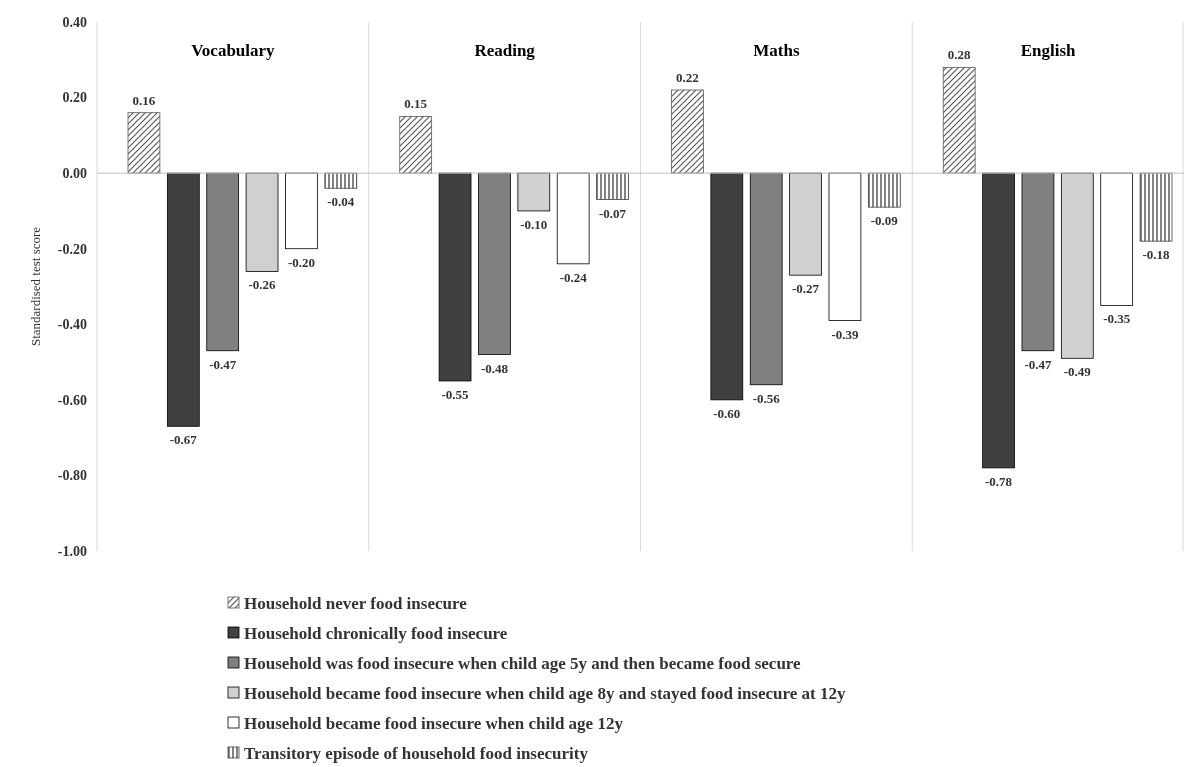 The image size is (1184, 767). Describe the element at coordinates (505, 50) in the screenshot. I see `x-tick-label: Reading` at that location.